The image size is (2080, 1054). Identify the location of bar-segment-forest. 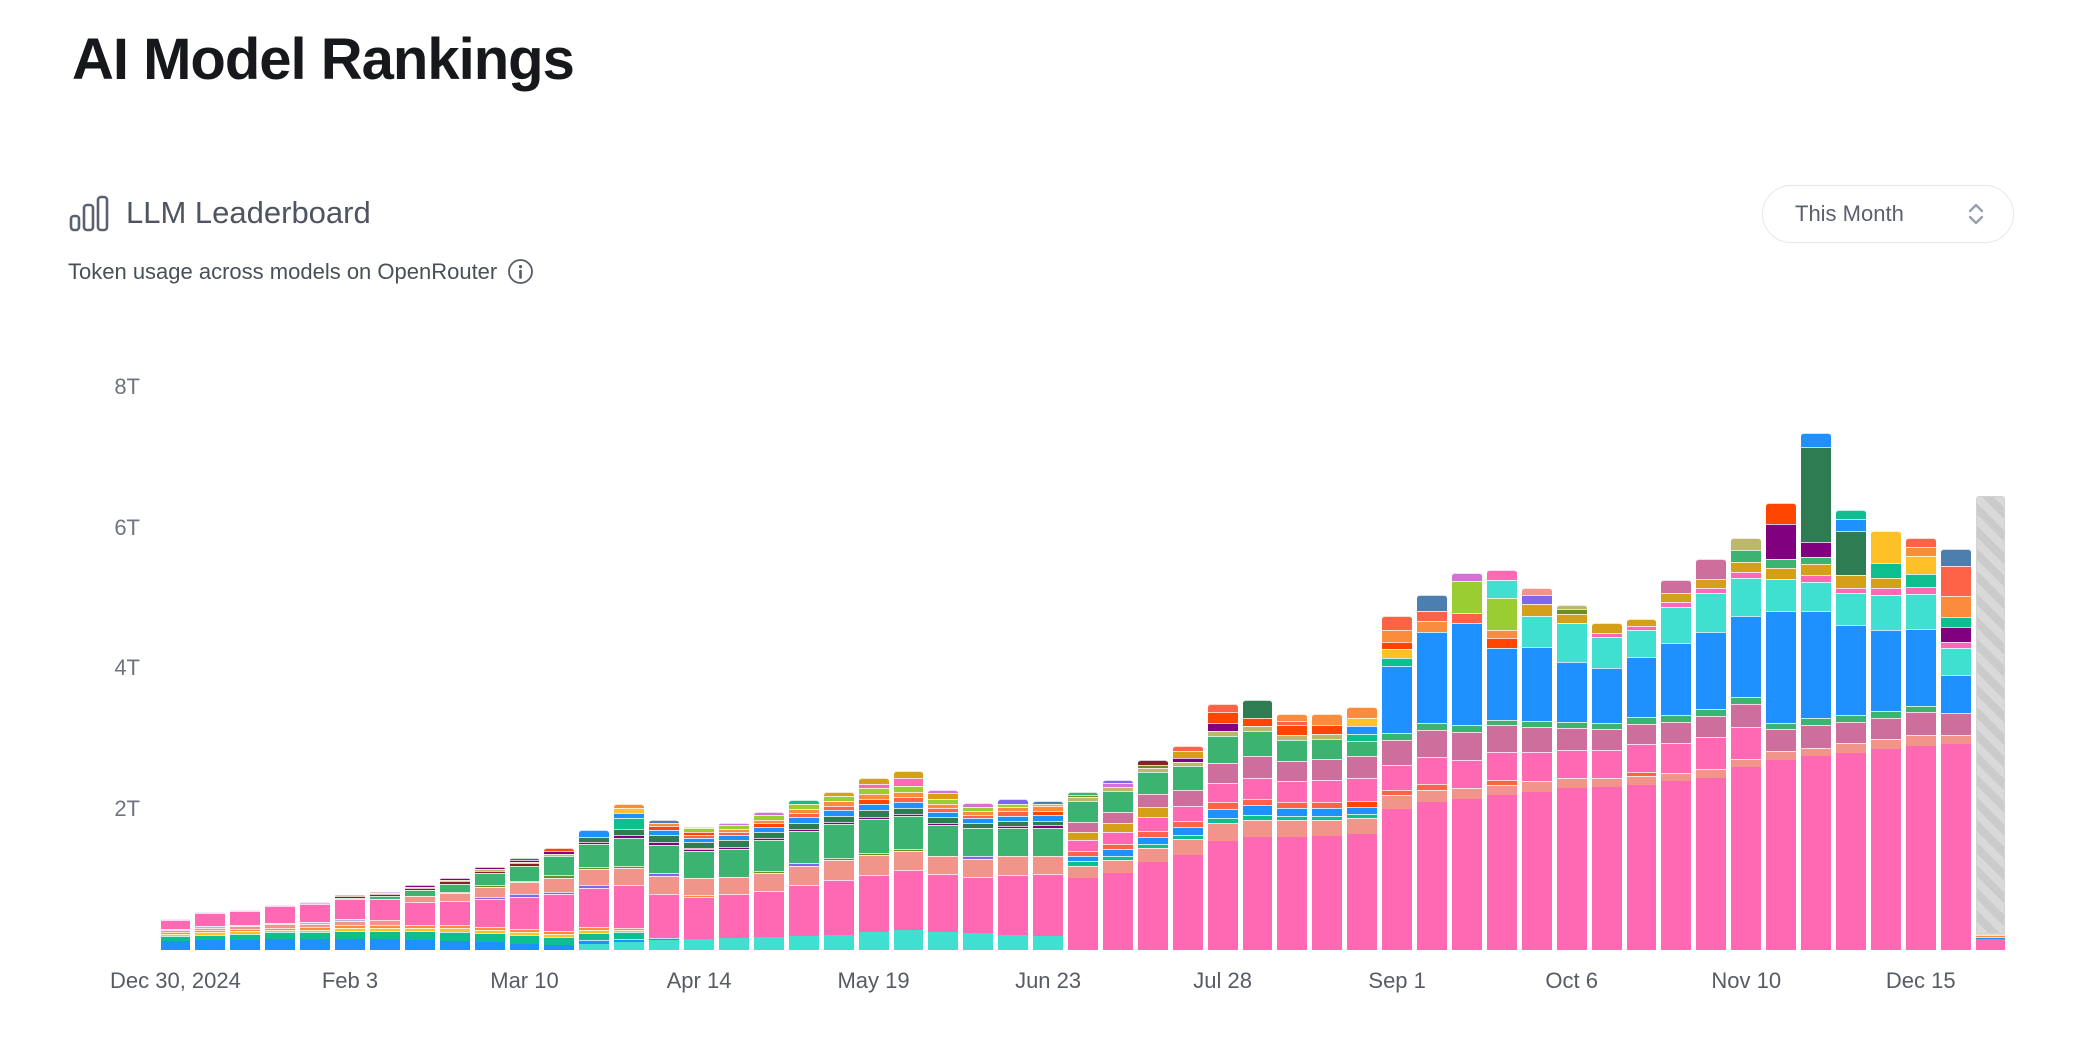
(943, 819).